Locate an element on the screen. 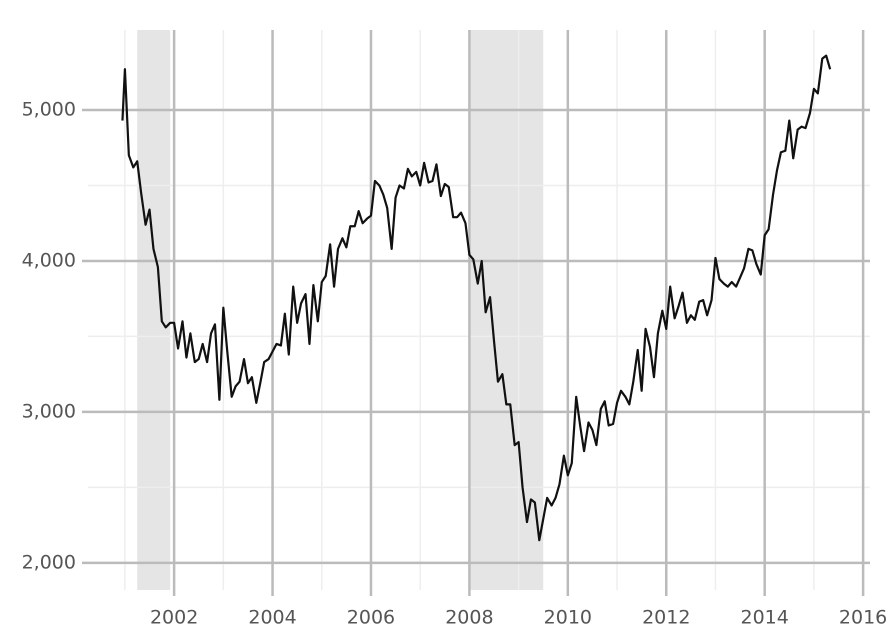 The height and width of the screenshot is (637, 891). x-tick-label: 2008 is located at coordinates (469, 618).